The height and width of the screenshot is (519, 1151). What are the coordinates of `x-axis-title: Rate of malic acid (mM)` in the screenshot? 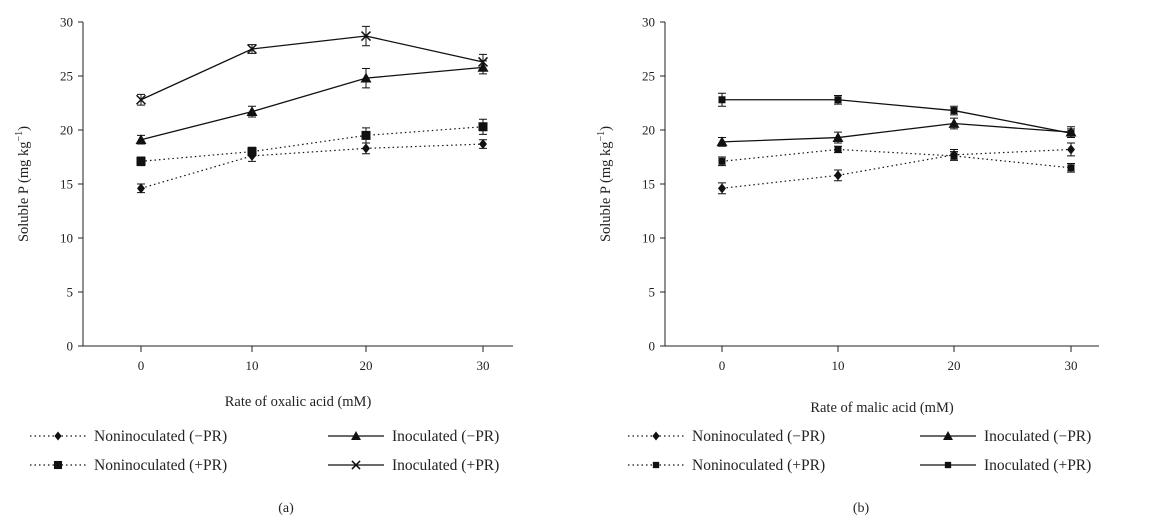 It's located at (882, 408).